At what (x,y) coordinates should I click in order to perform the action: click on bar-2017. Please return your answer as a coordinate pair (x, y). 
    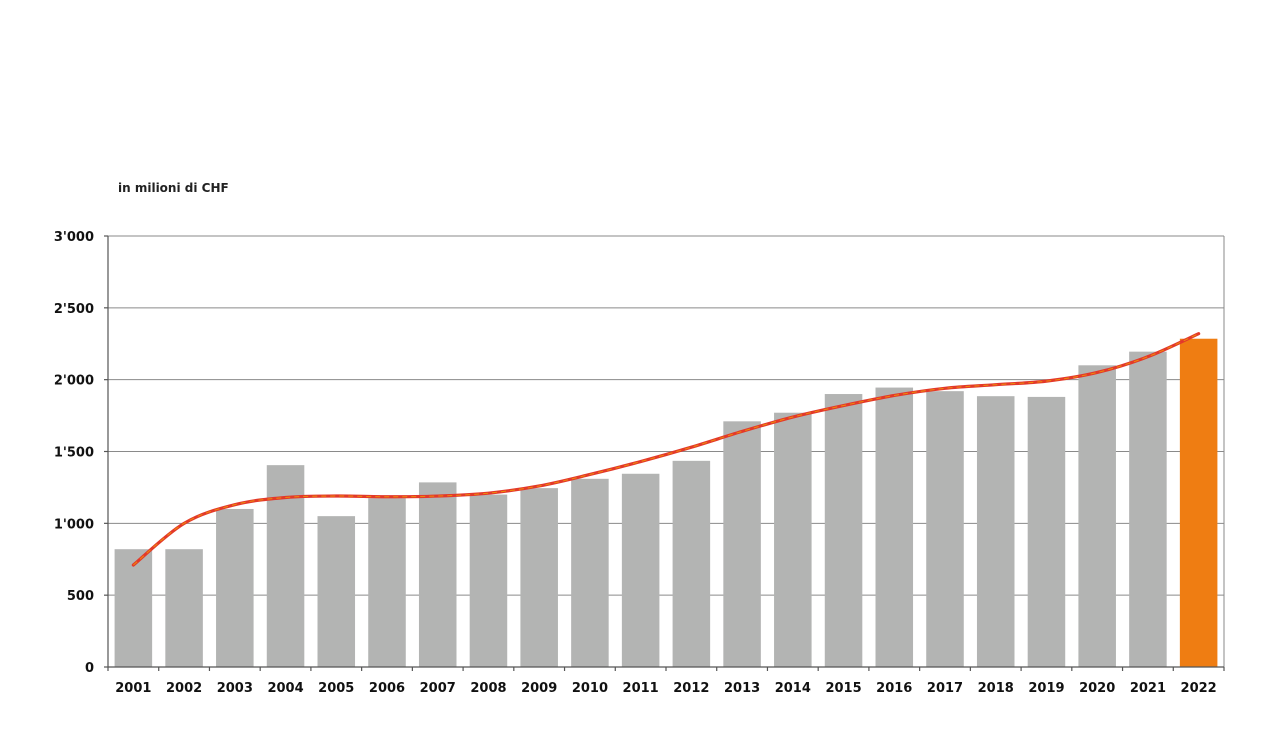
    Looking at the image, I should click on (945, 529).